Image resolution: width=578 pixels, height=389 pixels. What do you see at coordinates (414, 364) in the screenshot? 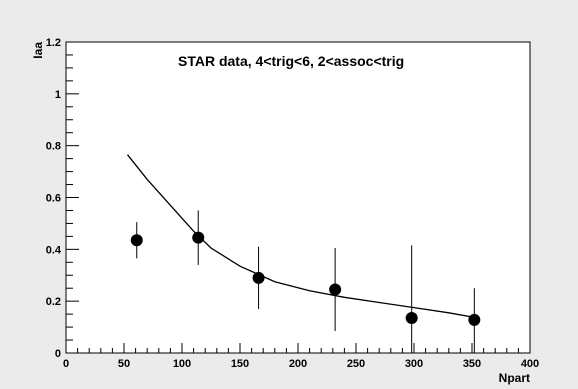
I see `x-tick-label: 300` at bounding box center [414, 364].